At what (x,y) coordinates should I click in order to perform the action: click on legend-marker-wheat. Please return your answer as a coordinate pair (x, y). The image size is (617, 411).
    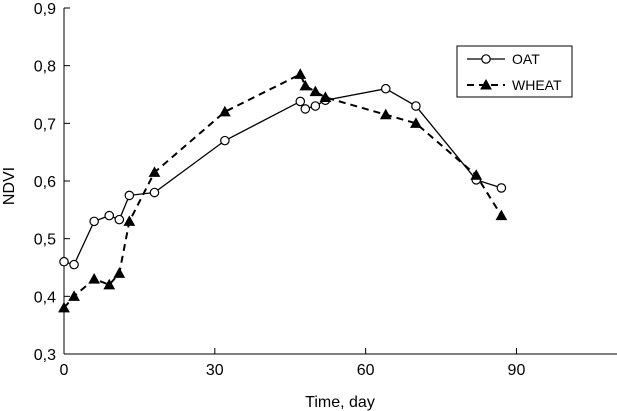
    Looking at the image, I should click on (486, 84).